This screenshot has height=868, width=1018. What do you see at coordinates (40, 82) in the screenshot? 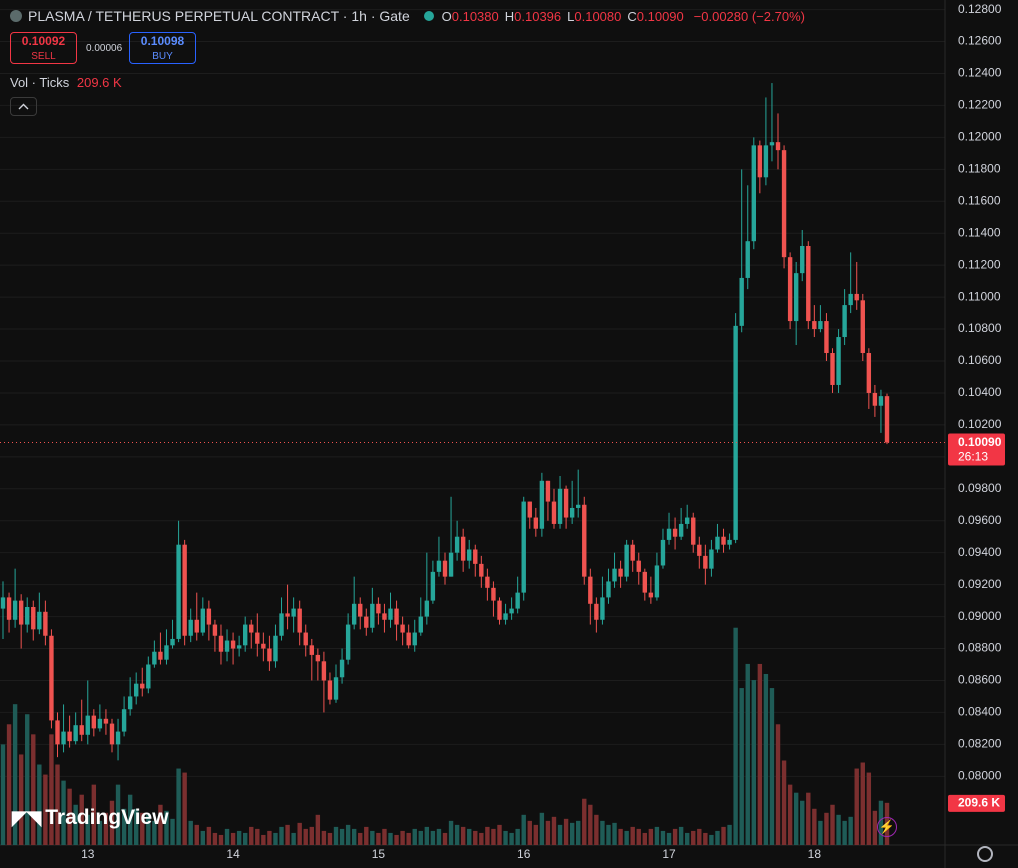
I see `volume-legend-title: Vol · Ticks` at bounding box center [40, 82].